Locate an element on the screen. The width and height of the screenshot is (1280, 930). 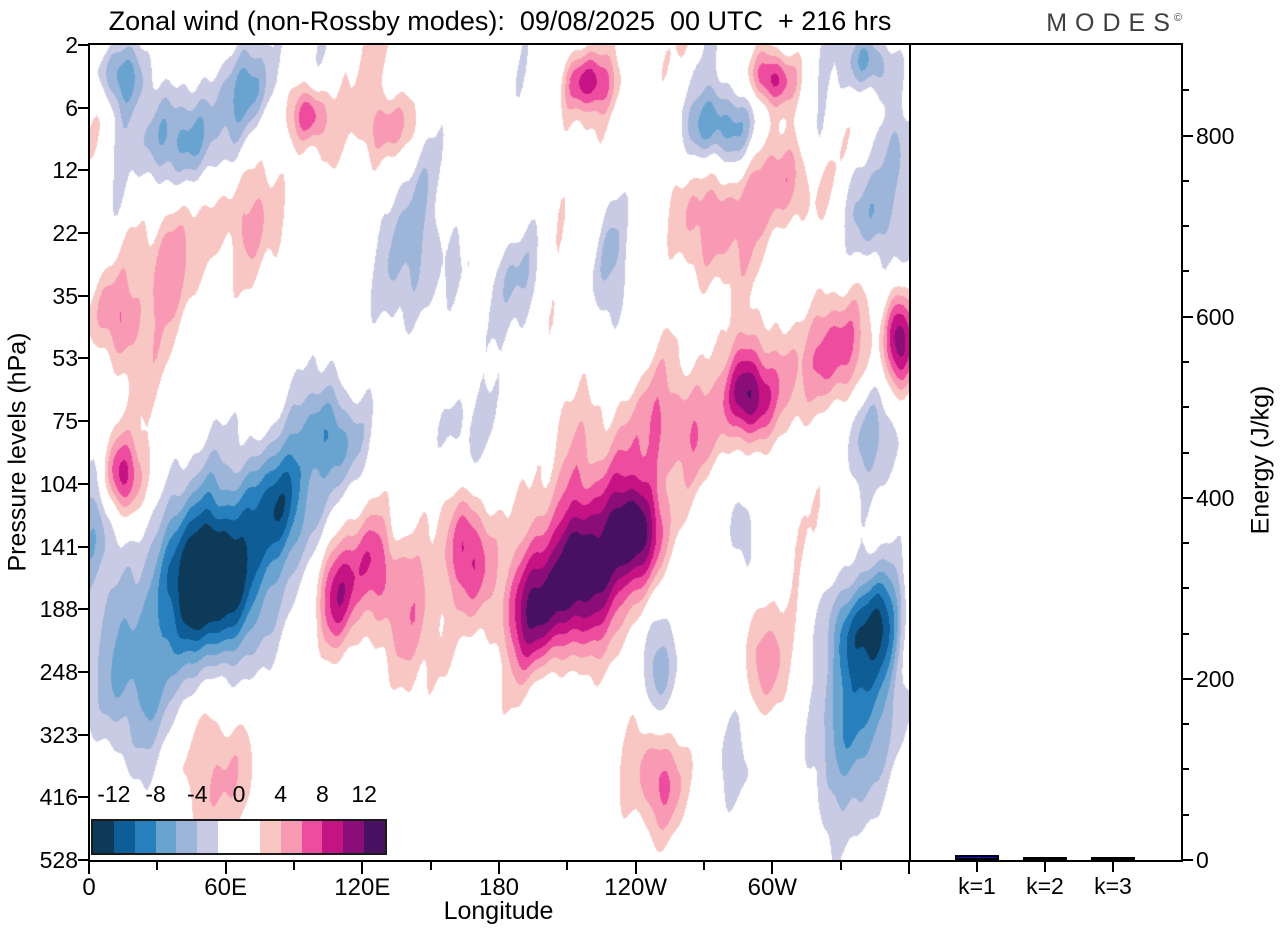
colorbar-tick-label: 8 is located at coordinates (322, 794).